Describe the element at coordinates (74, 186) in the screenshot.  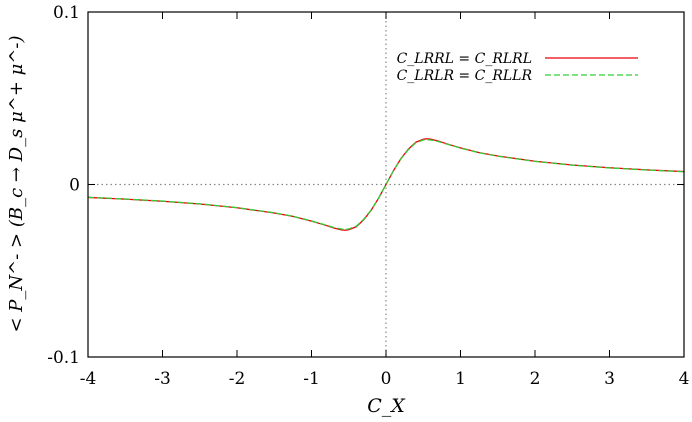
I see `y-tick-label: 0` at that location.